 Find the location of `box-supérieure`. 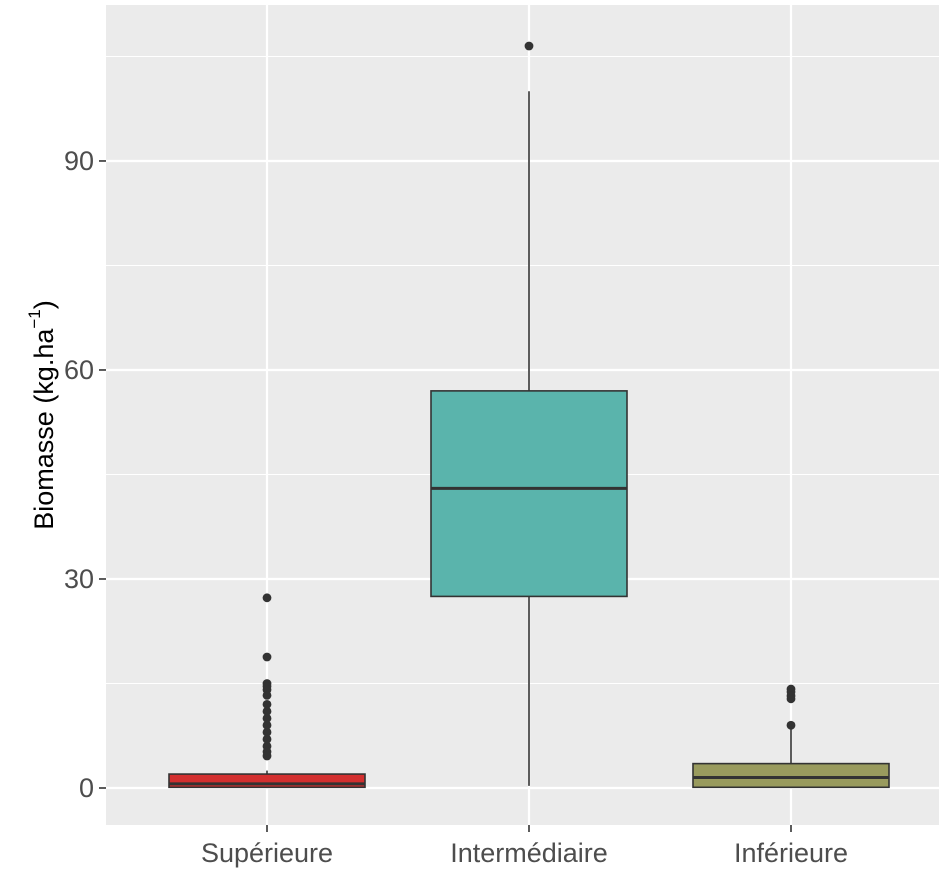

box-supérieure is located at coordinates (267, 691).